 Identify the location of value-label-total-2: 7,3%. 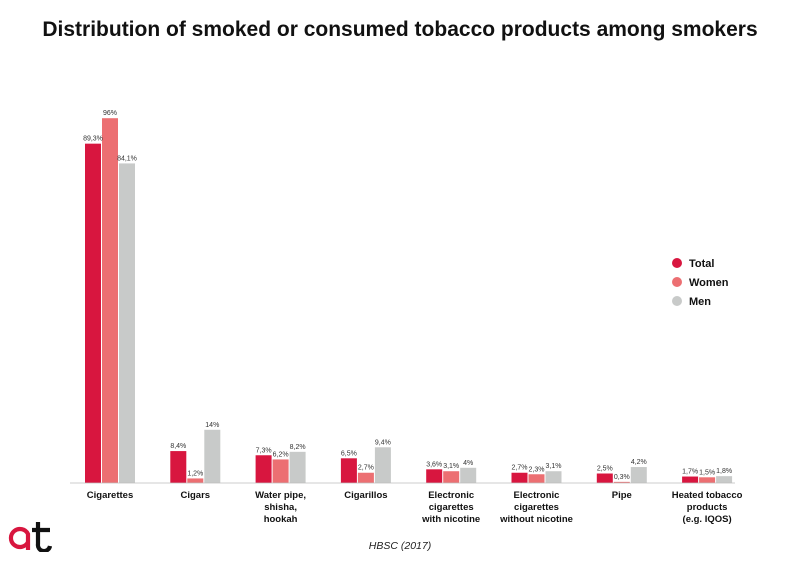
(264, 450).